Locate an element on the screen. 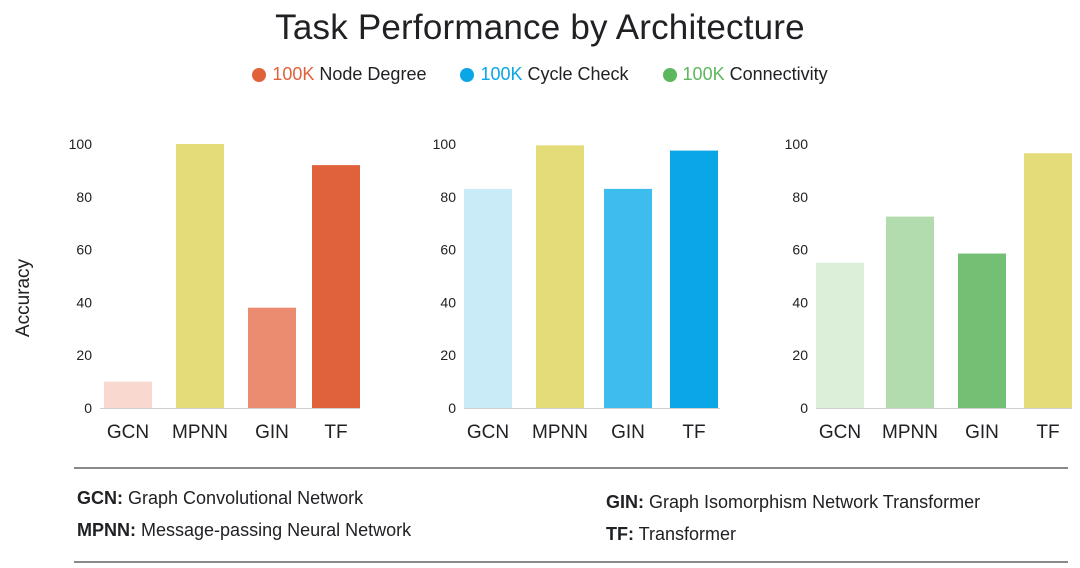 The image size is (1080, 568). bar-connectivity-gcn is located at coordinates (840, 335).